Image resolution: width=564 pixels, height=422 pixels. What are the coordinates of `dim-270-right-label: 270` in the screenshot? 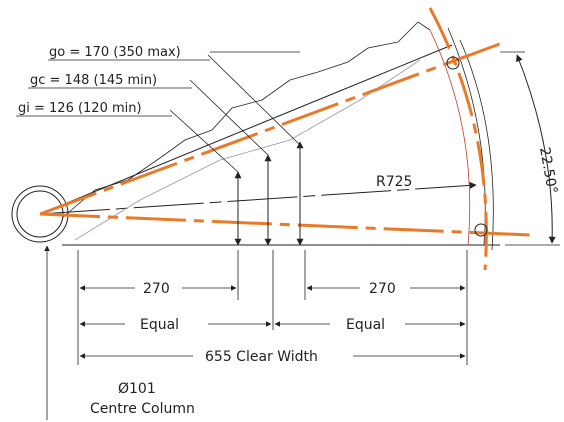 It's located at (382, 289).